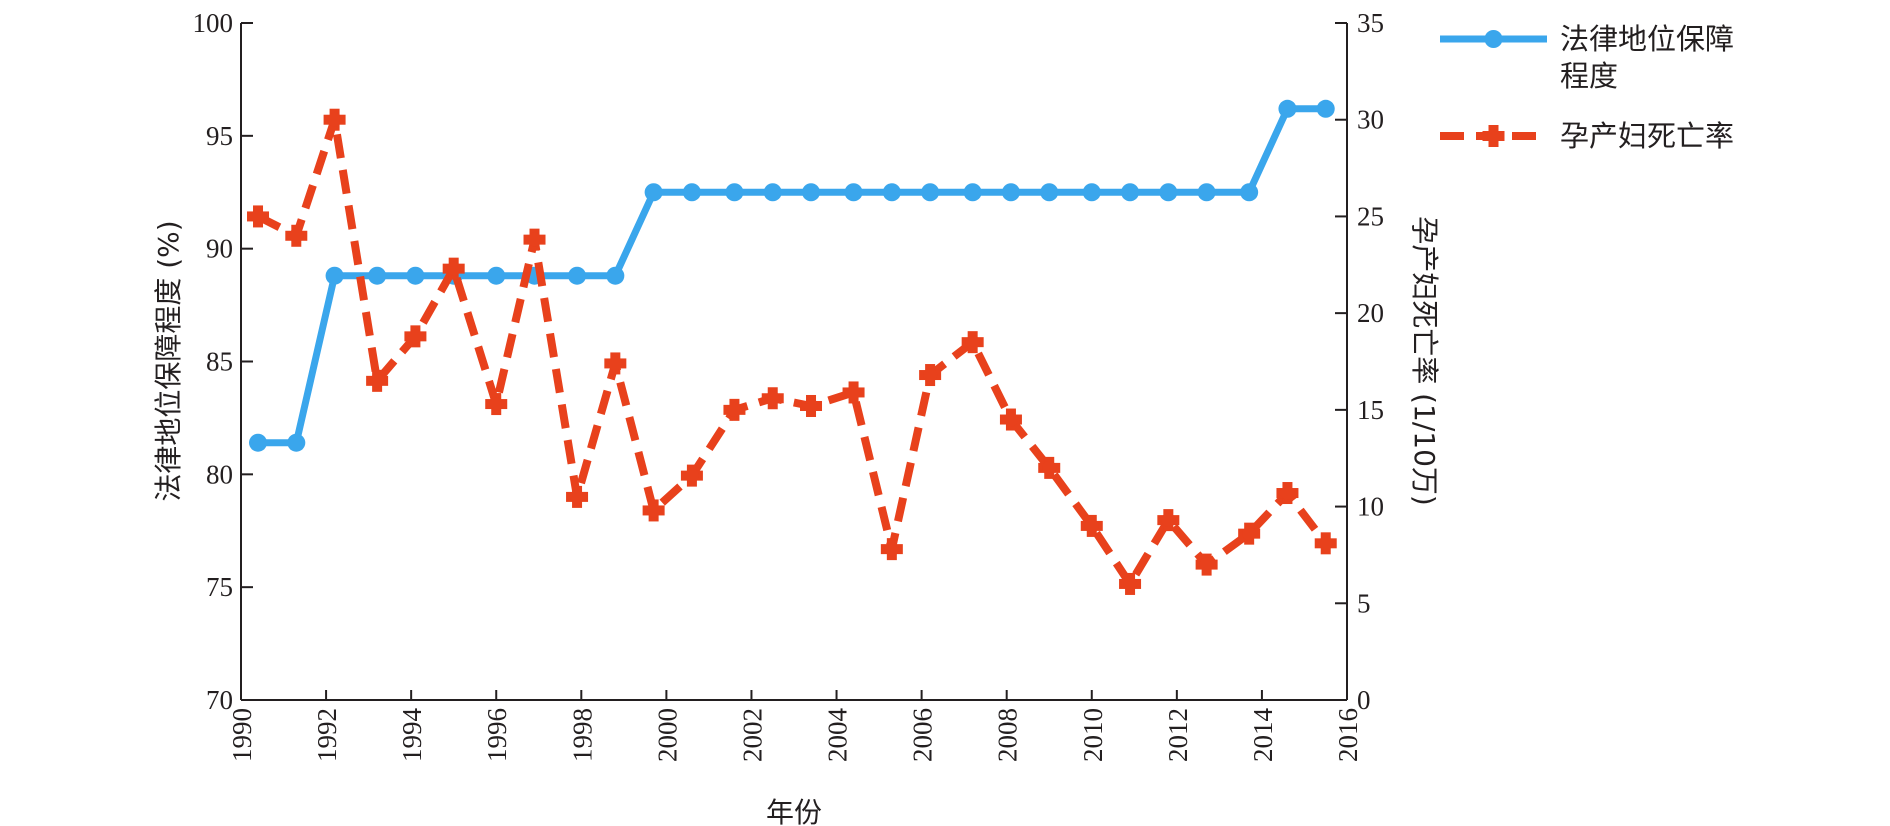  What do you see at coordinates (497, 735) in the screenshot?
I see `x-tick-label: 1996` at bounding box center [497, 735].